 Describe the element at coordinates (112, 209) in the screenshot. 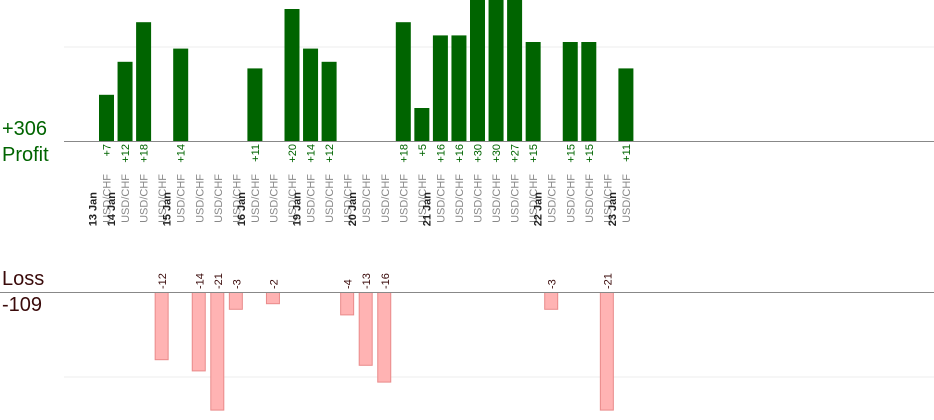

I see `date-label: 14 Jan` at that location.